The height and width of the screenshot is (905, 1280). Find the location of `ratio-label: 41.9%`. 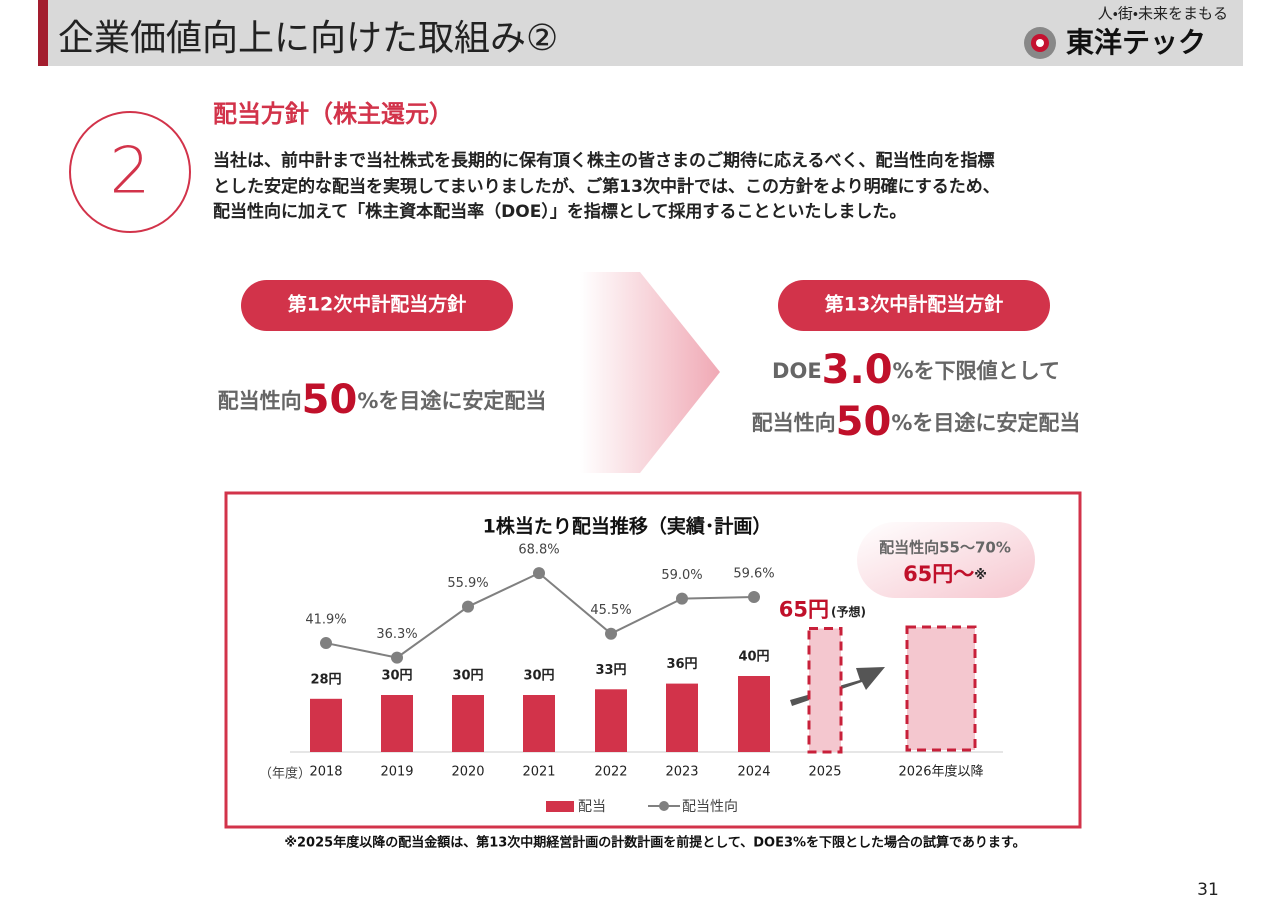

ratio-label: 41.9% is located at coordinates (325, 620).